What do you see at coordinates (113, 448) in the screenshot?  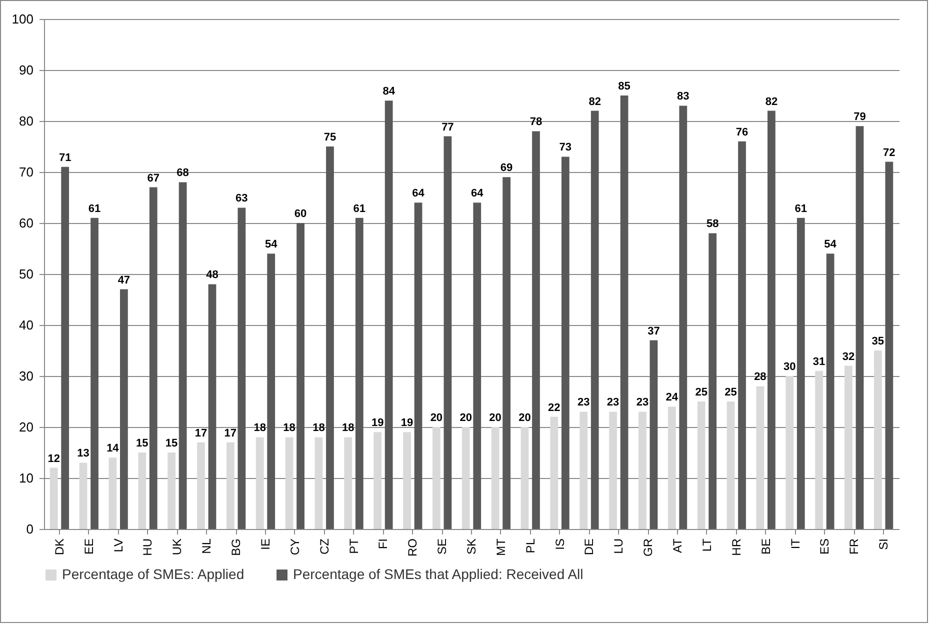 I see `data-label: 14` at bounding box center [113, 448].